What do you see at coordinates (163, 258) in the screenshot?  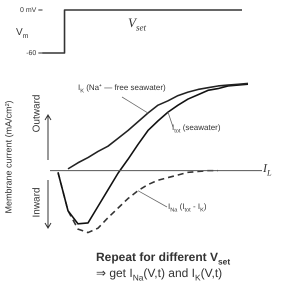 I see `text: Repeat for different V$_{set}$` at bounding box center [163, 258].